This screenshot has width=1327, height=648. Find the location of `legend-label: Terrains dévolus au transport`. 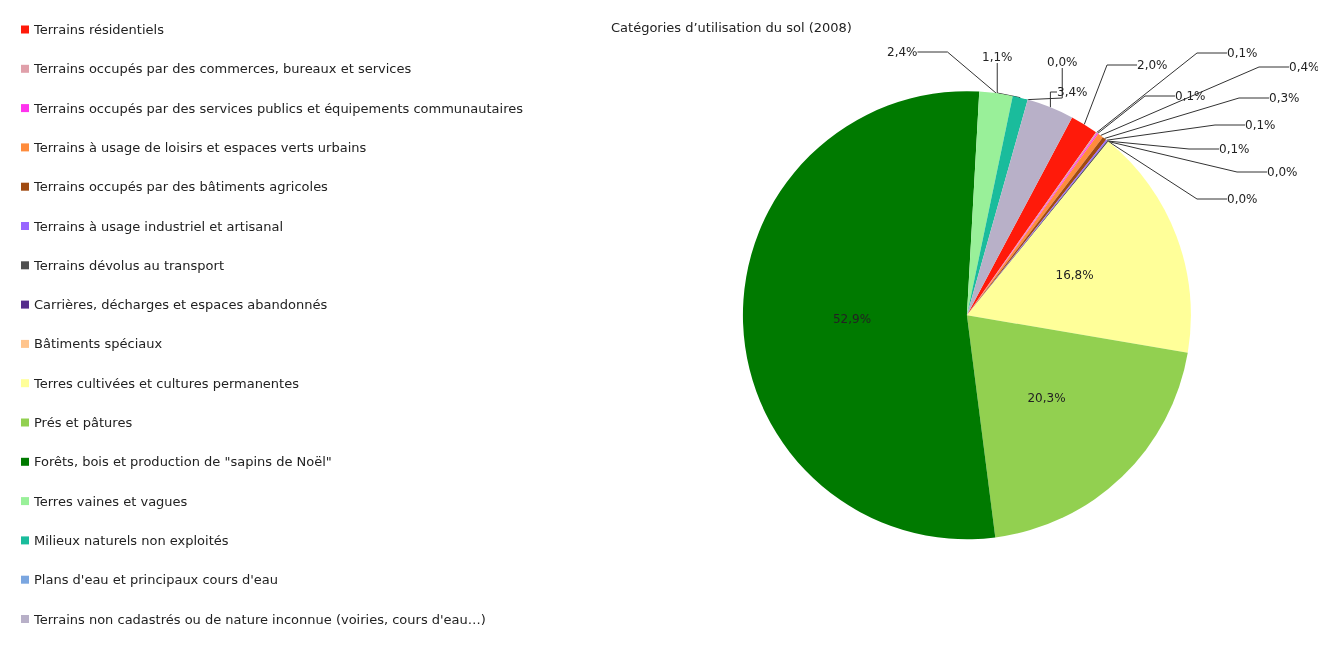

legend-label: Terrains dévolus au transport is located at coordinates (128, 265).